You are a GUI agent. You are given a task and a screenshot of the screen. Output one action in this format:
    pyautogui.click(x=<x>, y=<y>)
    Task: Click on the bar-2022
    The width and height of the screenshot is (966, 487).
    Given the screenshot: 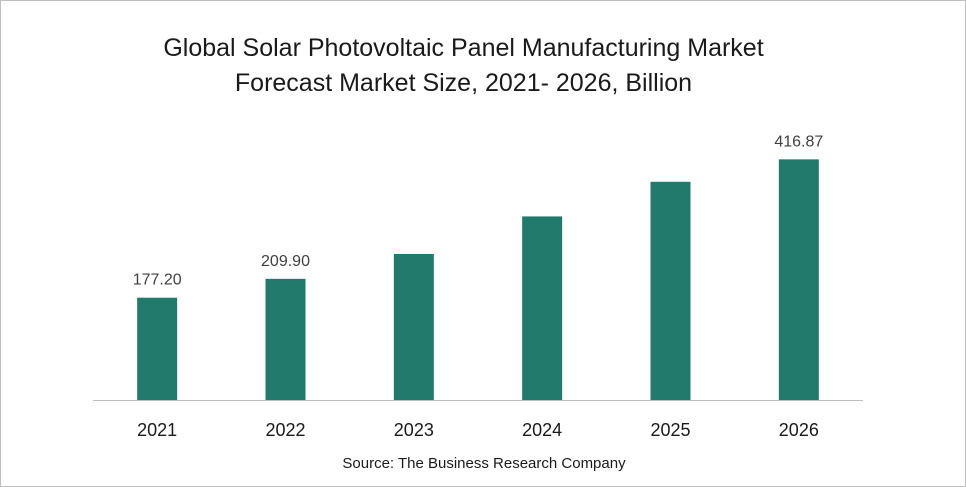 What is the action you would take?
    pyautogui.click(x=285, y=339)
    